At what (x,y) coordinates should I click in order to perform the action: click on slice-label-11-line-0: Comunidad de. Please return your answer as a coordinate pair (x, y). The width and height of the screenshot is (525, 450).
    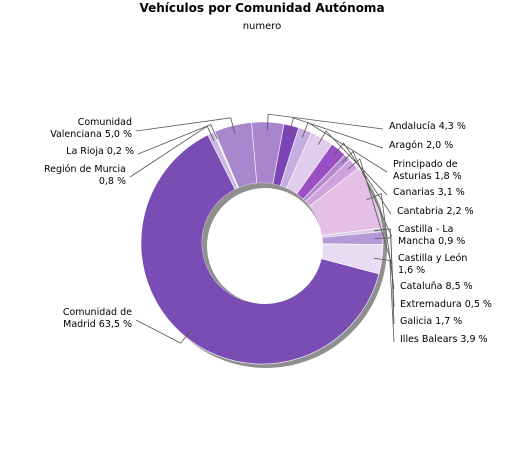
    Looking at the image, I should click on (97, 312).